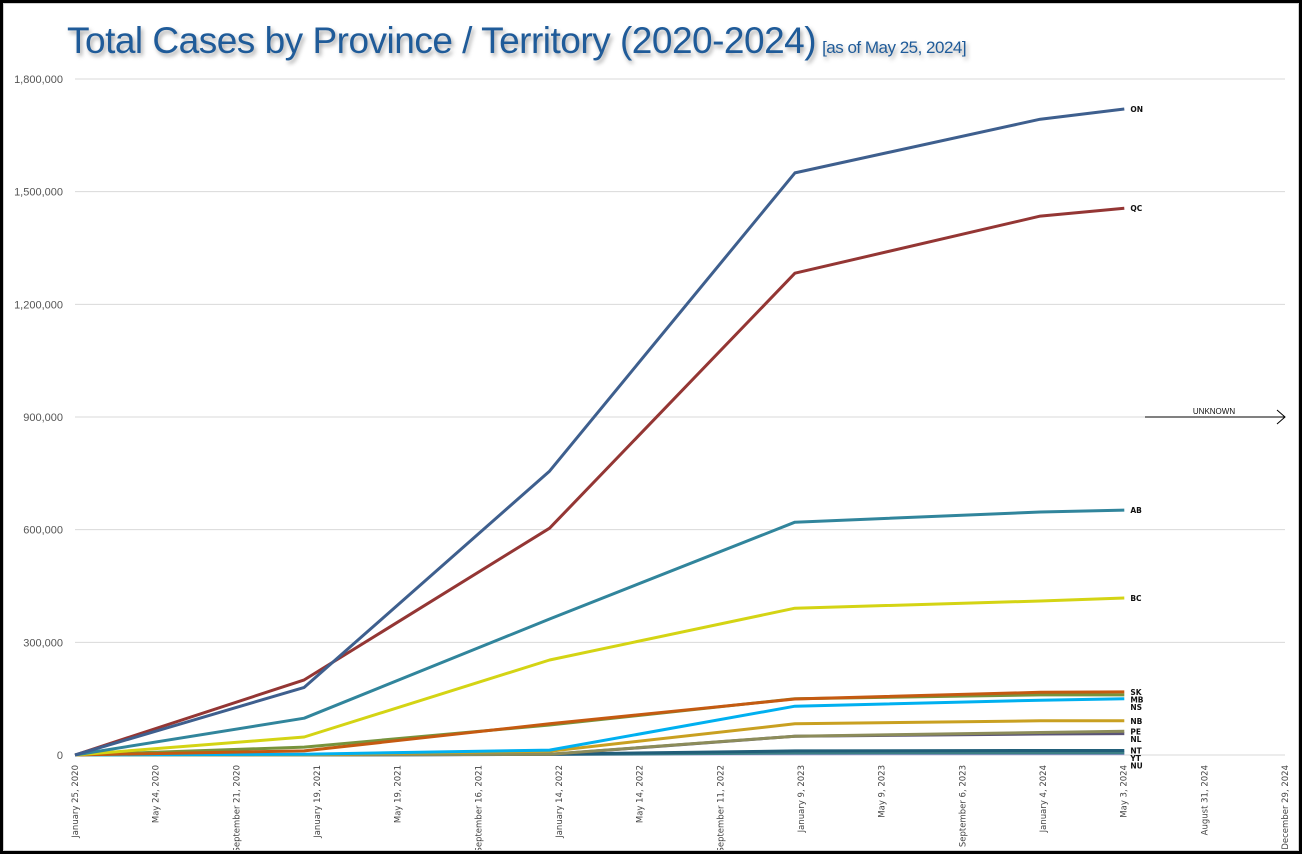 The image size is (1302, 854). Describe the element at coordinates (1136, 699) in the screenshot. I see `series-label-mb: MB` at that location.